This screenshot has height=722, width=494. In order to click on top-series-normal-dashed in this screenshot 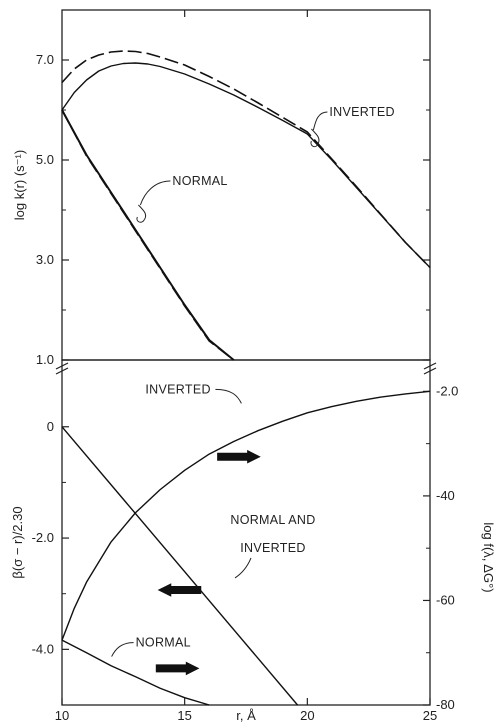, I will do `click(148, 235)`.